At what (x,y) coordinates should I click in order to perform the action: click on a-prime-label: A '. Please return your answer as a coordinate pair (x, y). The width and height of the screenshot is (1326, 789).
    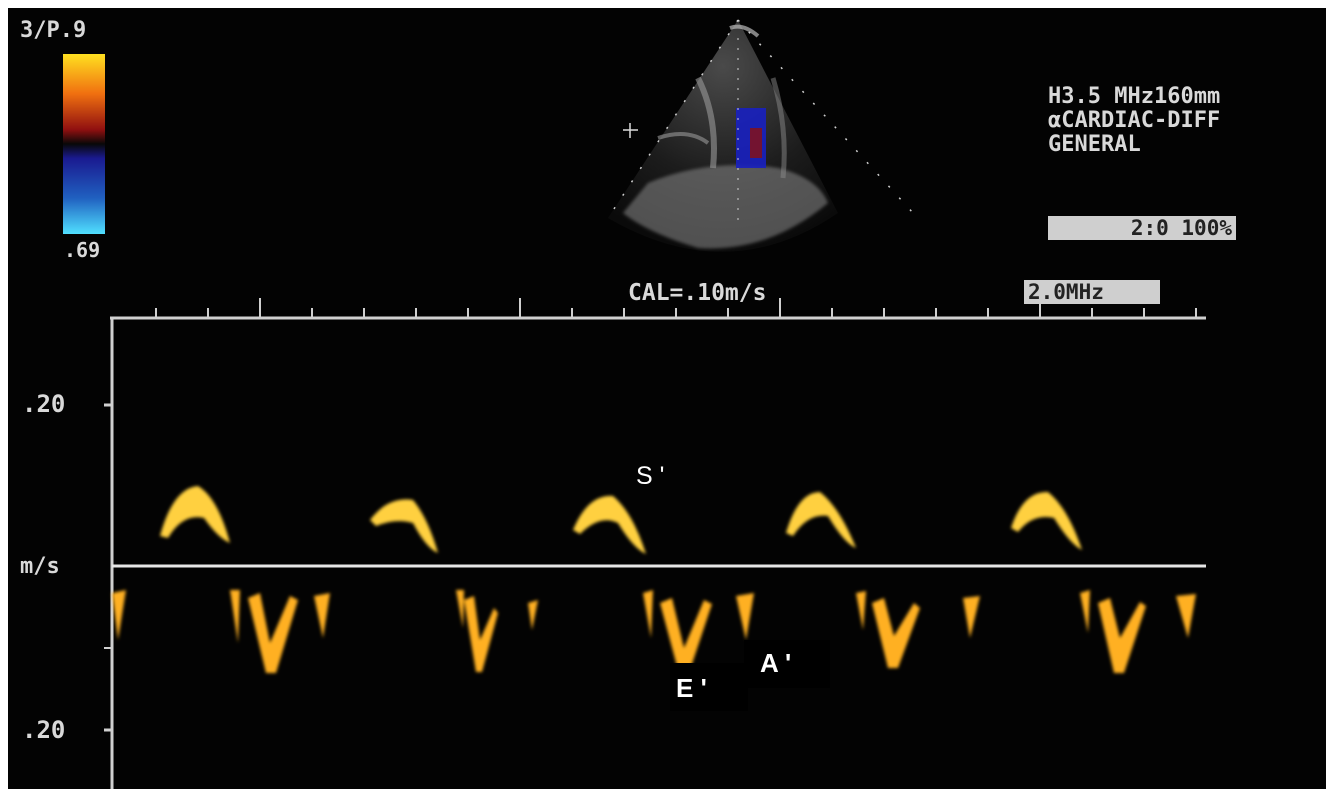
    Looking at the image, I should click on (776, 663).